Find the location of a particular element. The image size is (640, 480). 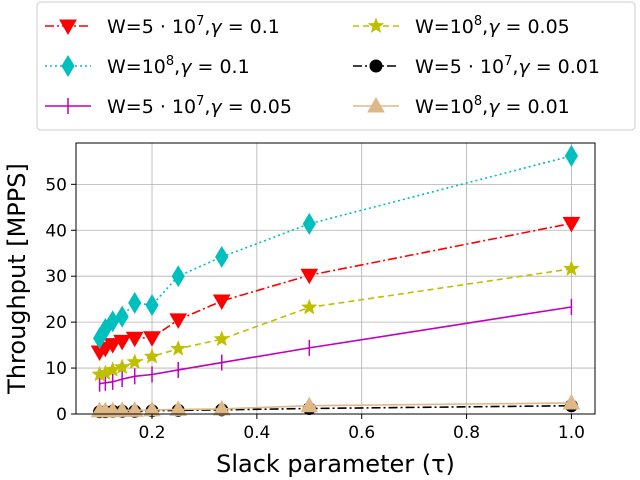

x-tick-label: 0.4 is located at coordinates (256, 433).